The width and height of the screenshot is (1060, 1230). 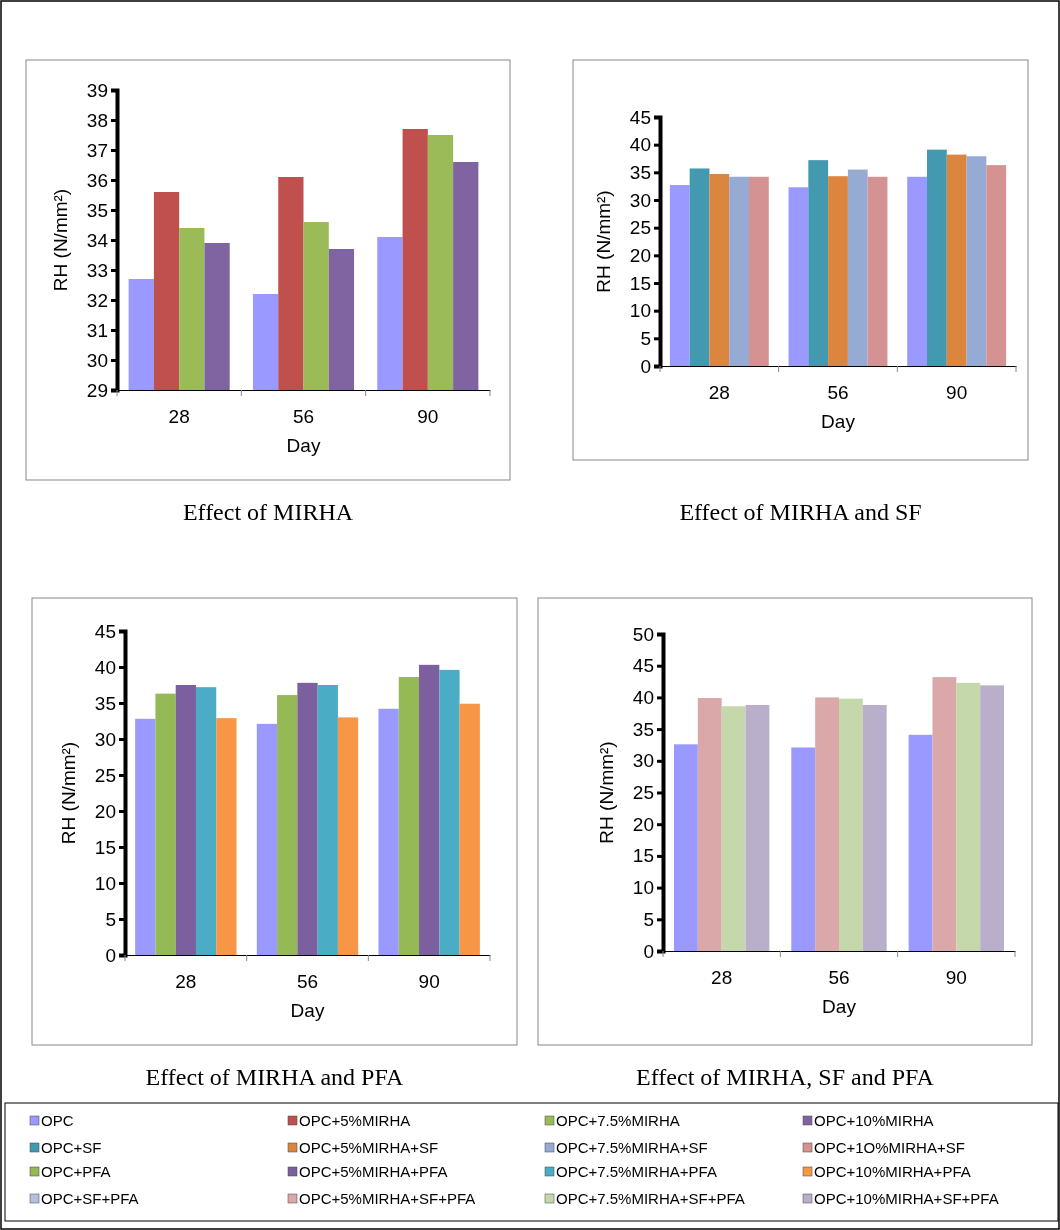 I want to click on legend-label: OPC, so click(x=57, y=1120).